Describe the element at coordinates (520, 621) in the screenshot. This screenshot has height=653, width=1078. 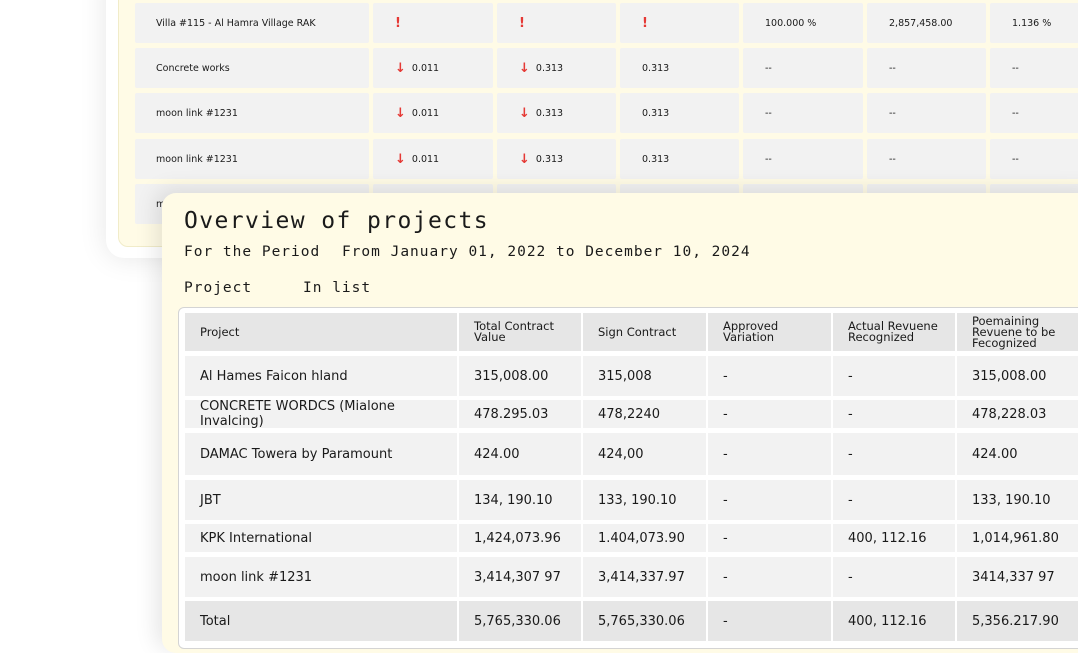
I see `total-cell-total-contract-value: 5,765,330.06` at that location.